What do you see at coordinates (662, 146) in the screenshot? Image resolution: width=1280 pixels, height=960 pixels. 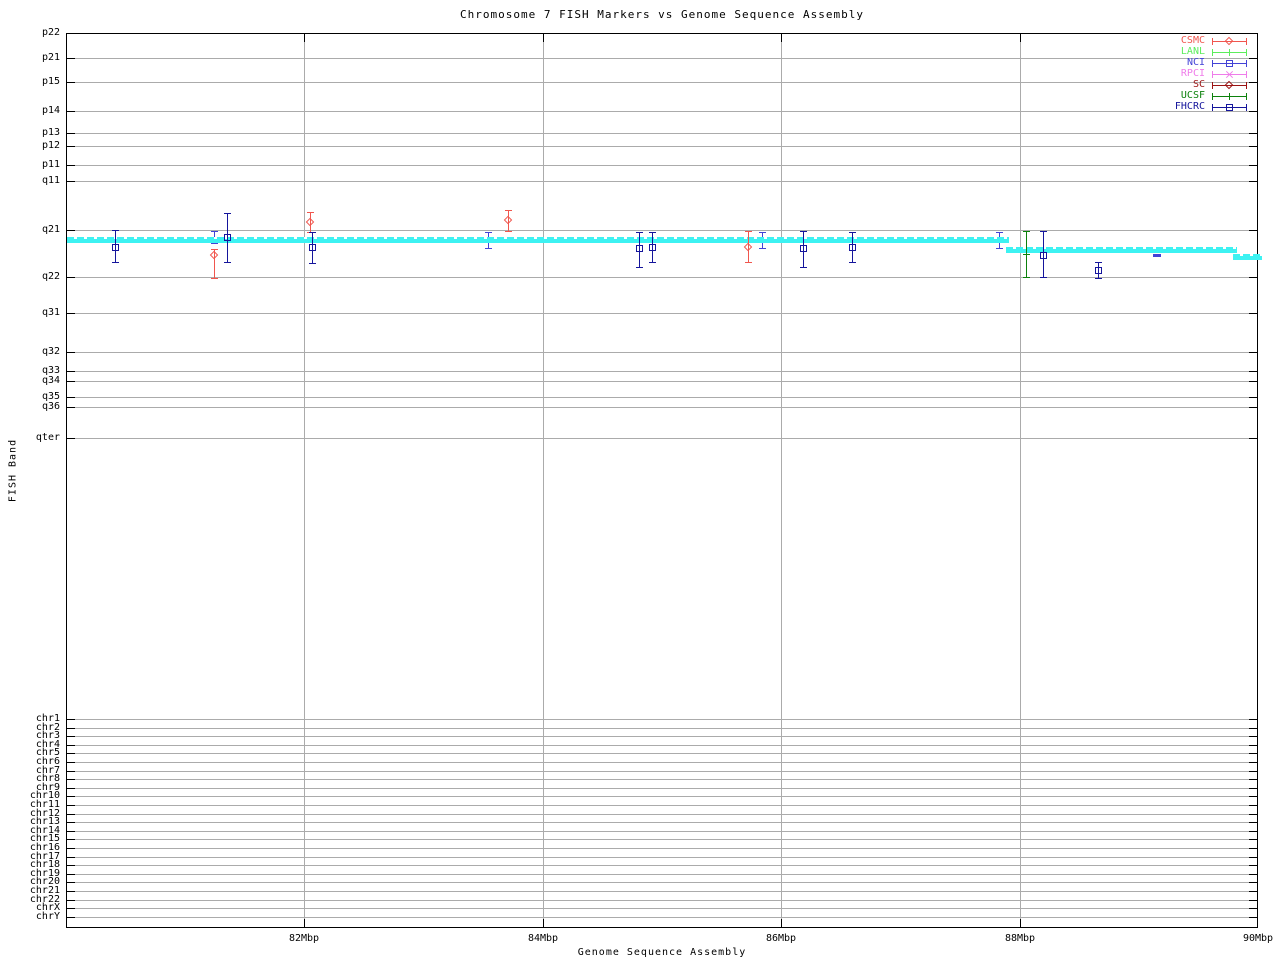 I see `fish-band-p12-gridline` at bounding box center [662, 146].